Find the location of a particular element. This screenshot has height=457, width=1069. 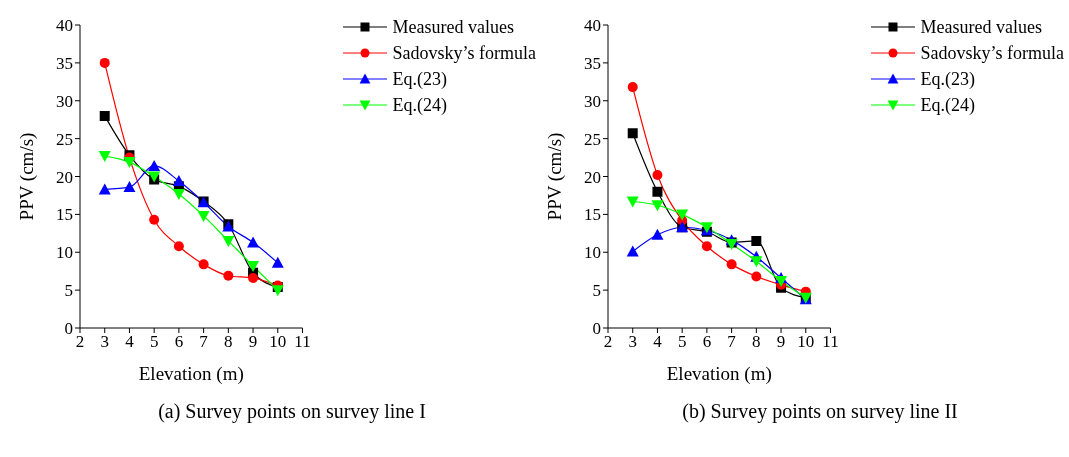

text: (b) Survey points on survey line II is located at coordinates (820, 411).